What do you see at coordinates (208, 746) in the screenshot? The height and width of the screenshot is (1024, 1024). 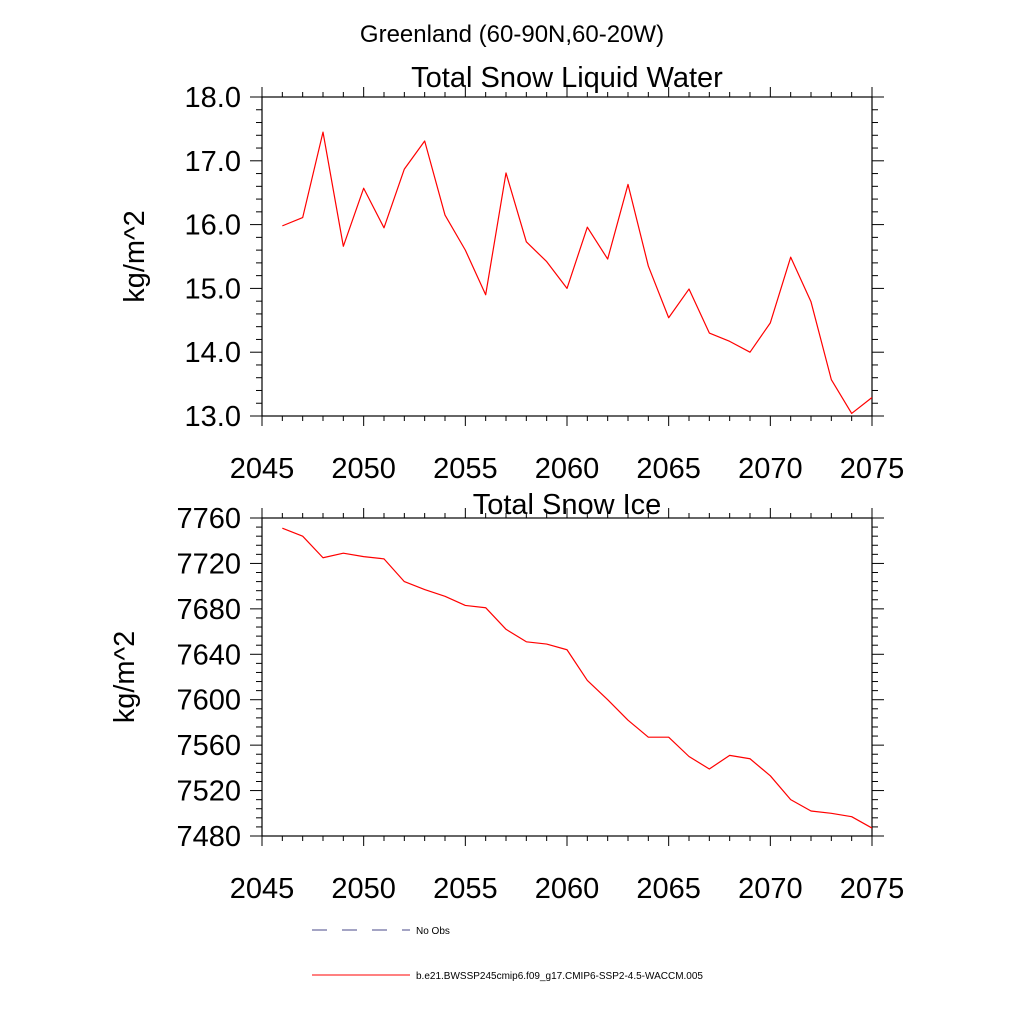 I see `y-tick-label: 7560` at bounding box center [208, 746].